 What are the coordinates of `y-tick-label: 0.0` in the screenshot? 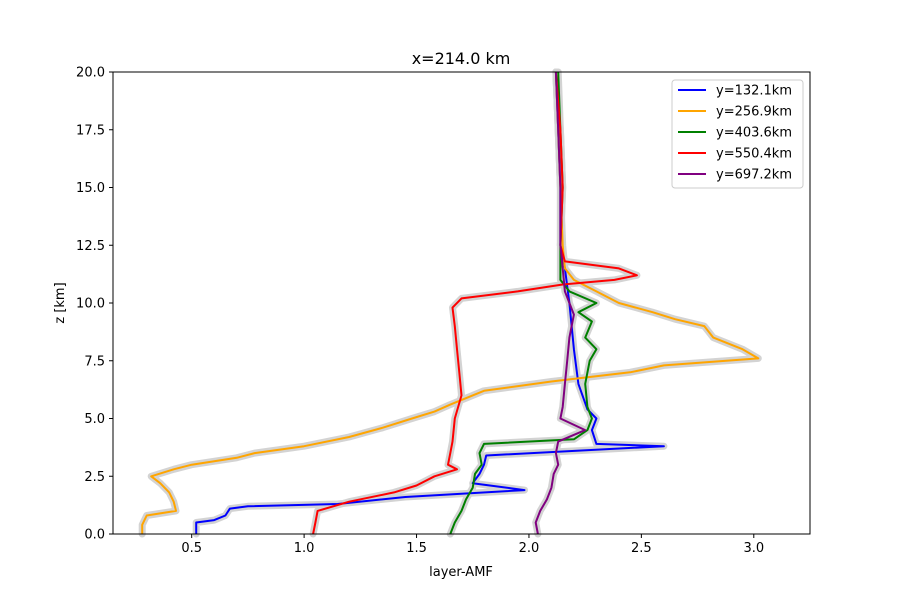 It's located at (94, 535).